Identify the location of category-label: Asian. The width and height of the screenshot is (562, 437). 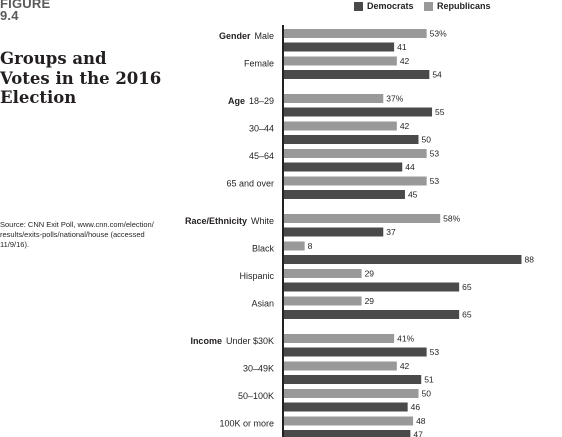
(262, 304).